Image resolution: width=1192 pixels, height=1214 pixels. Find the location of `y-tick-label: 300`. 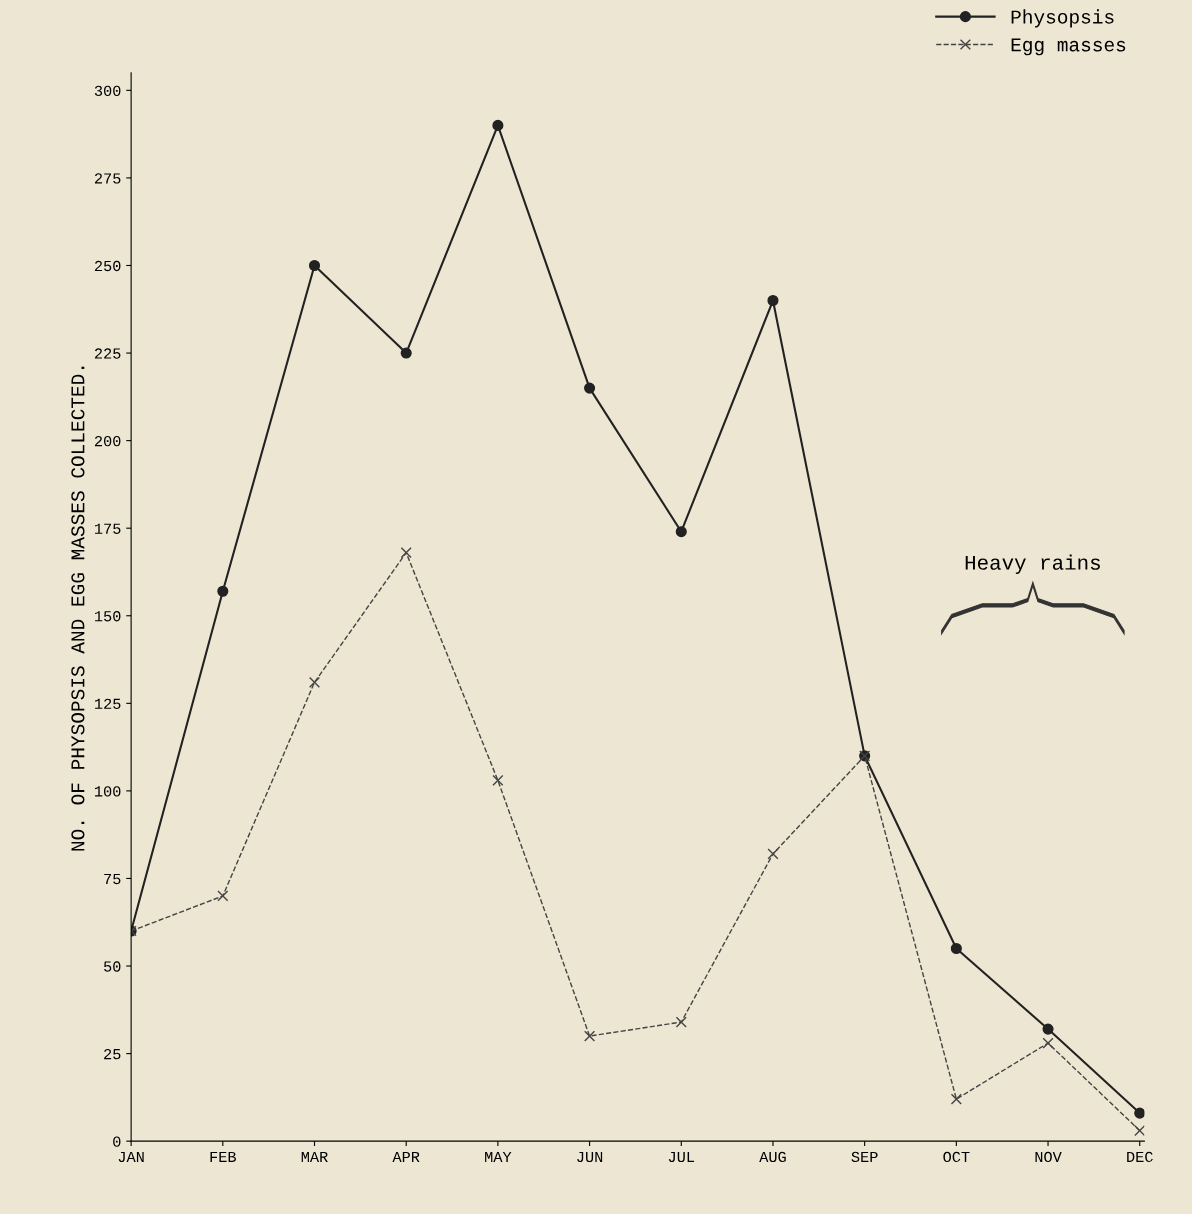

y-tick-label: 300 is located at coordinates (107, 91).